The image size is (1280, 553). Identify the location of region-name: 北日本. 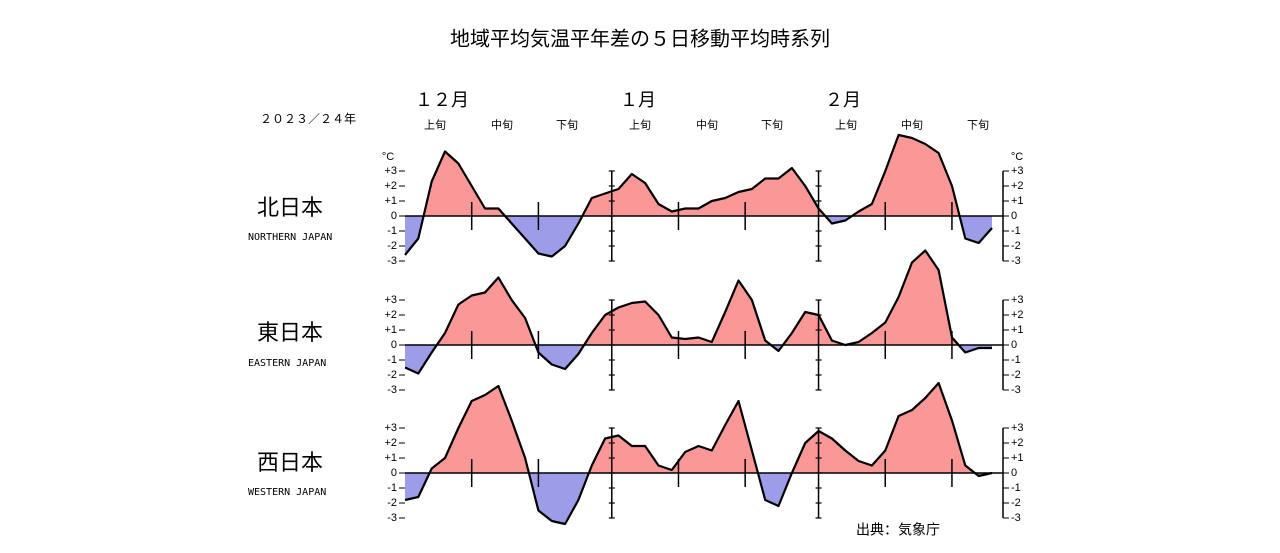
(290, 207).